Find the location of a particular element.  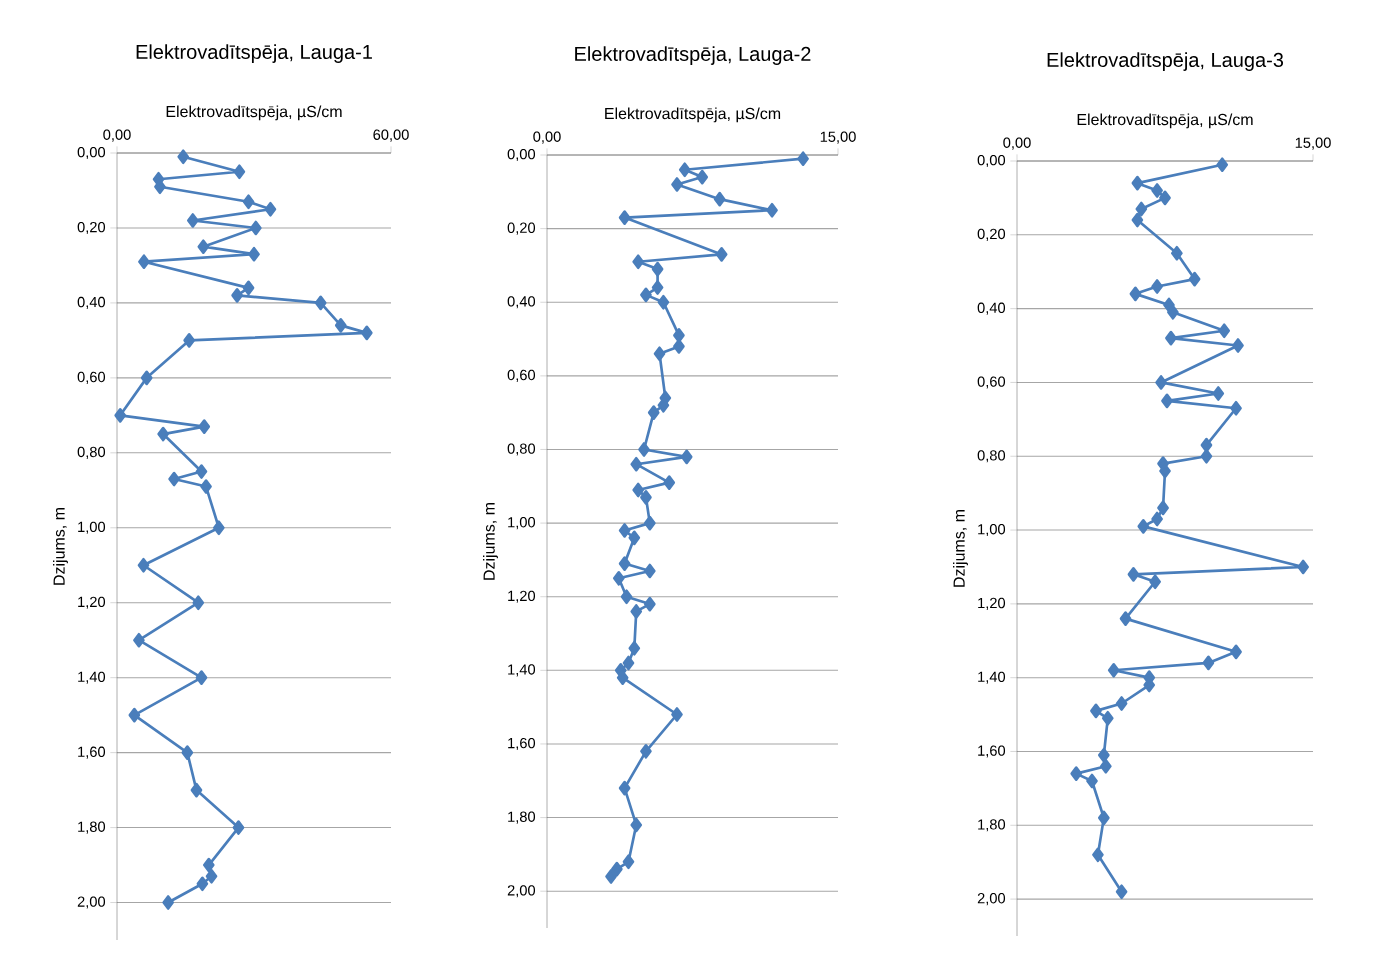

x-tick-label: 0,00 is located at coordinates (1017, 143).